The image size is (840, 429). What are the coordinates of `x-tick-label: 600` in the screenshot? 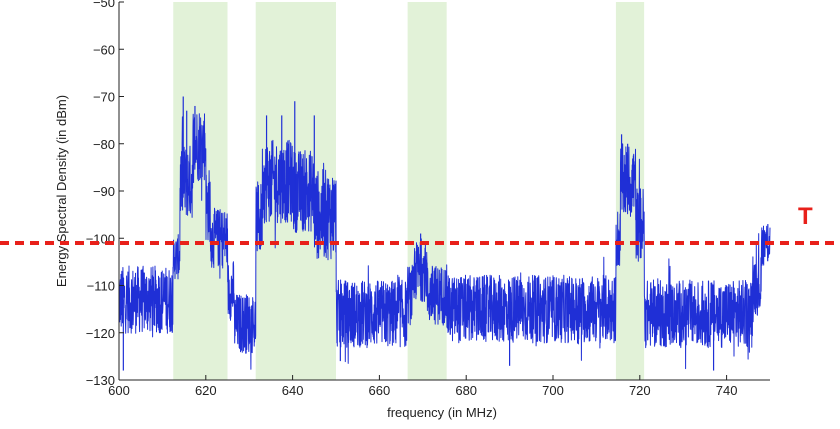 It's located at (119, 390).